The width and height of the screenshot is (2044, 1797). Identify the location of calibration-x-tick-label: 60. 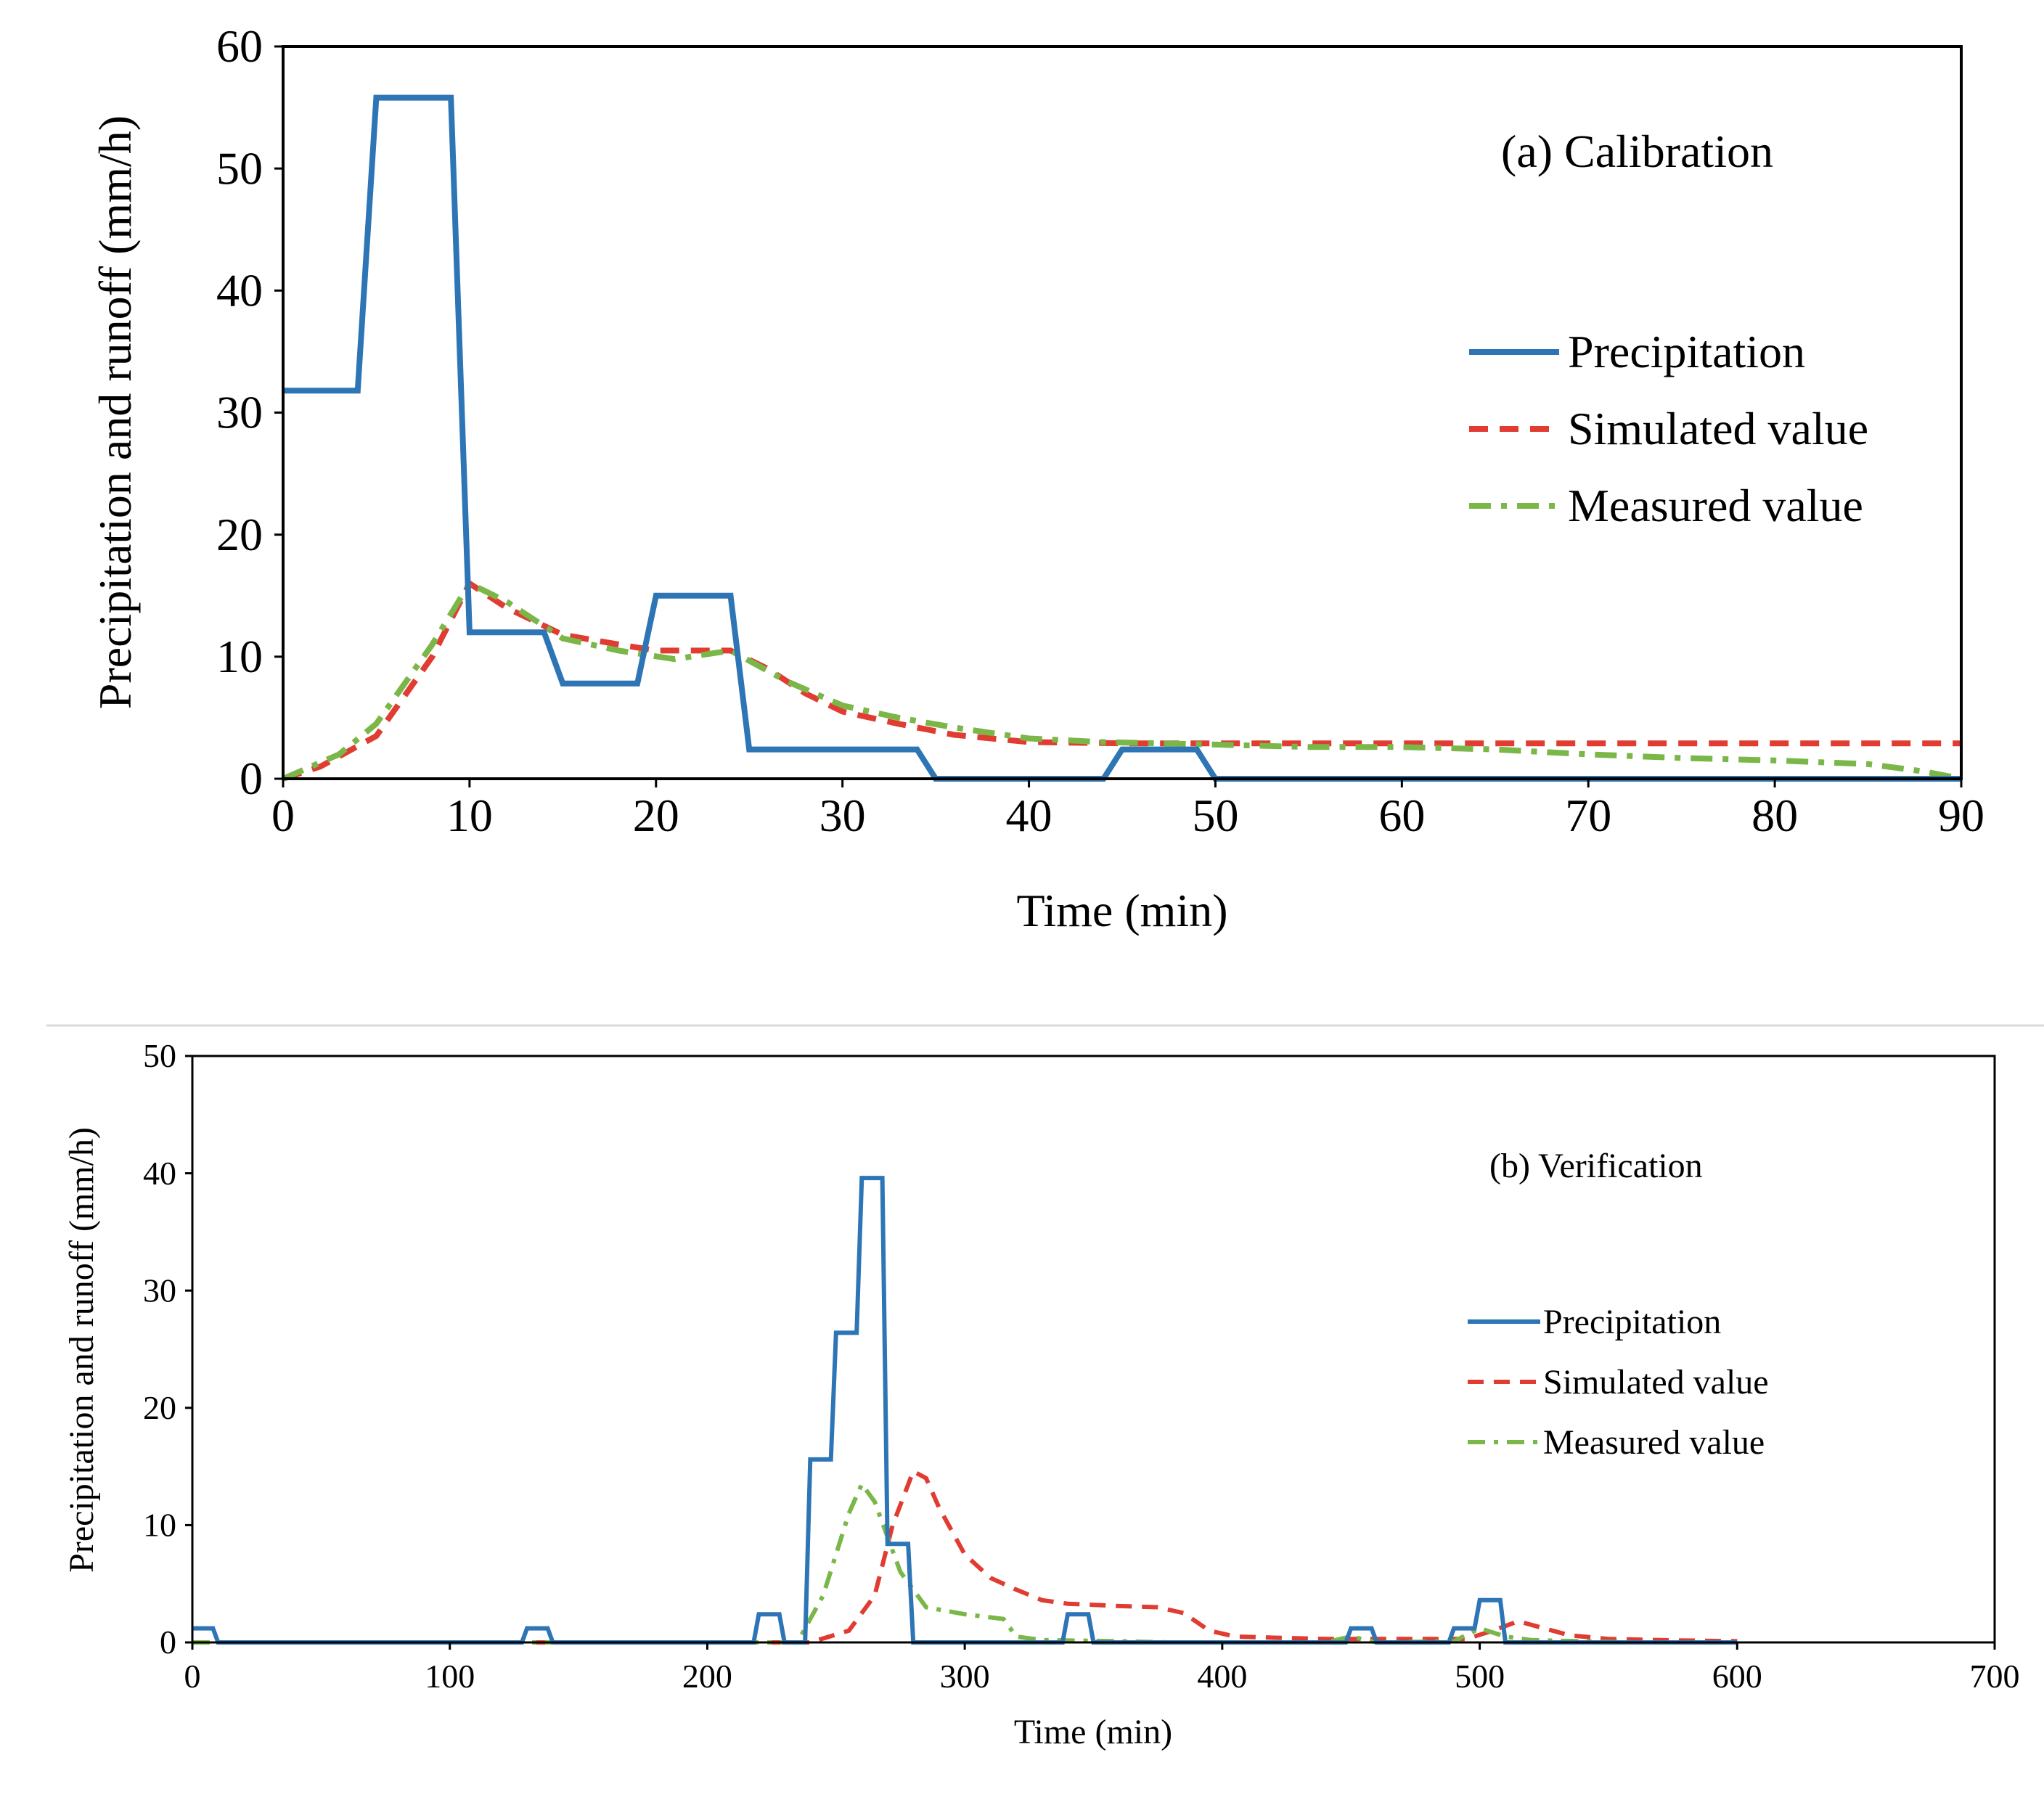
(1401, 815).